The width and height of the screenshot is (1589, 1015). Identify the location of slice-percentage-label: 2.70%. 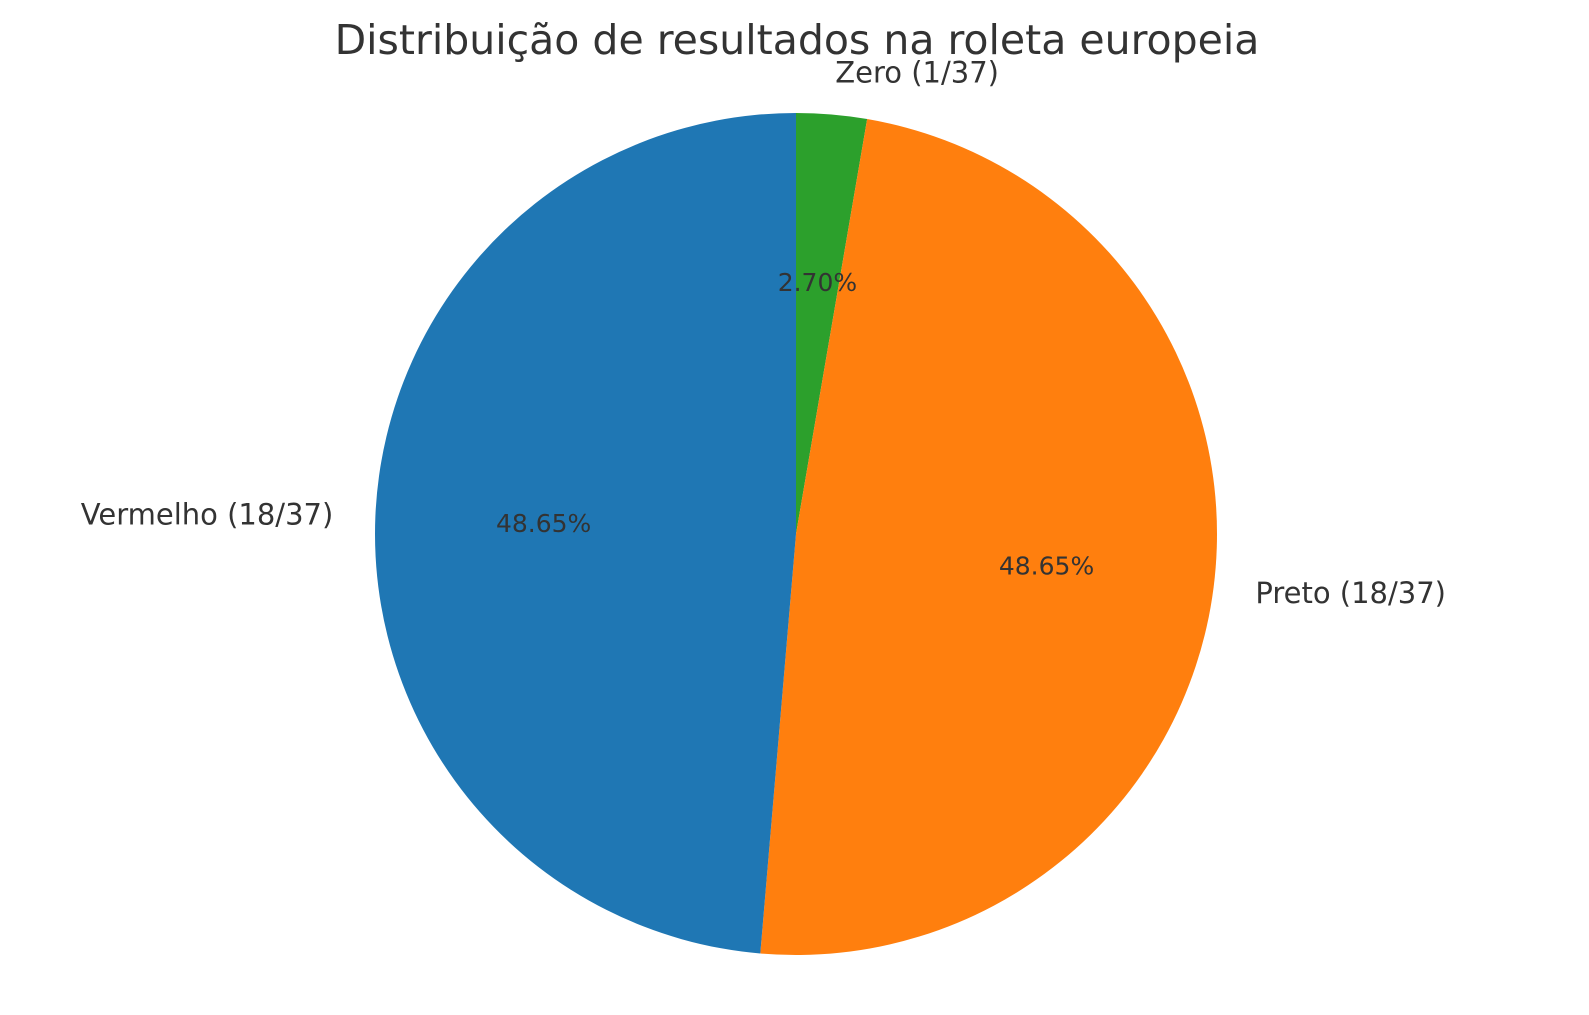
(817, 282).